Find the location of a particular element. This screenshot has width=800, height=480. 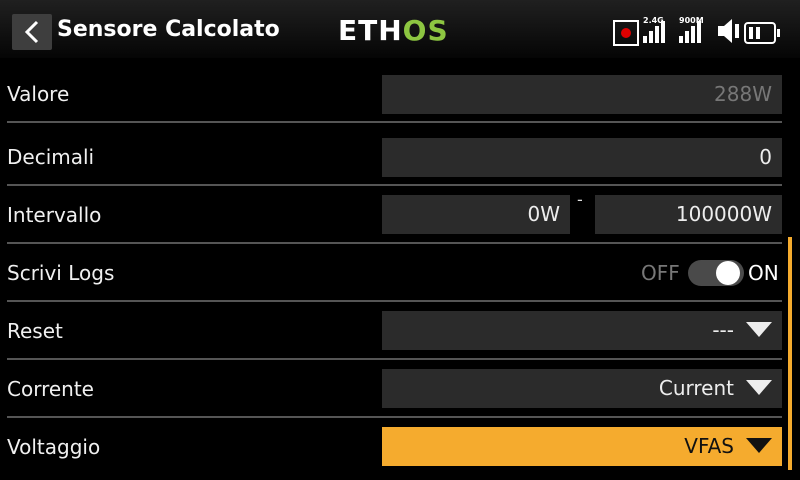

signal-icon: 2.4G is located at coordinates (655, 31).